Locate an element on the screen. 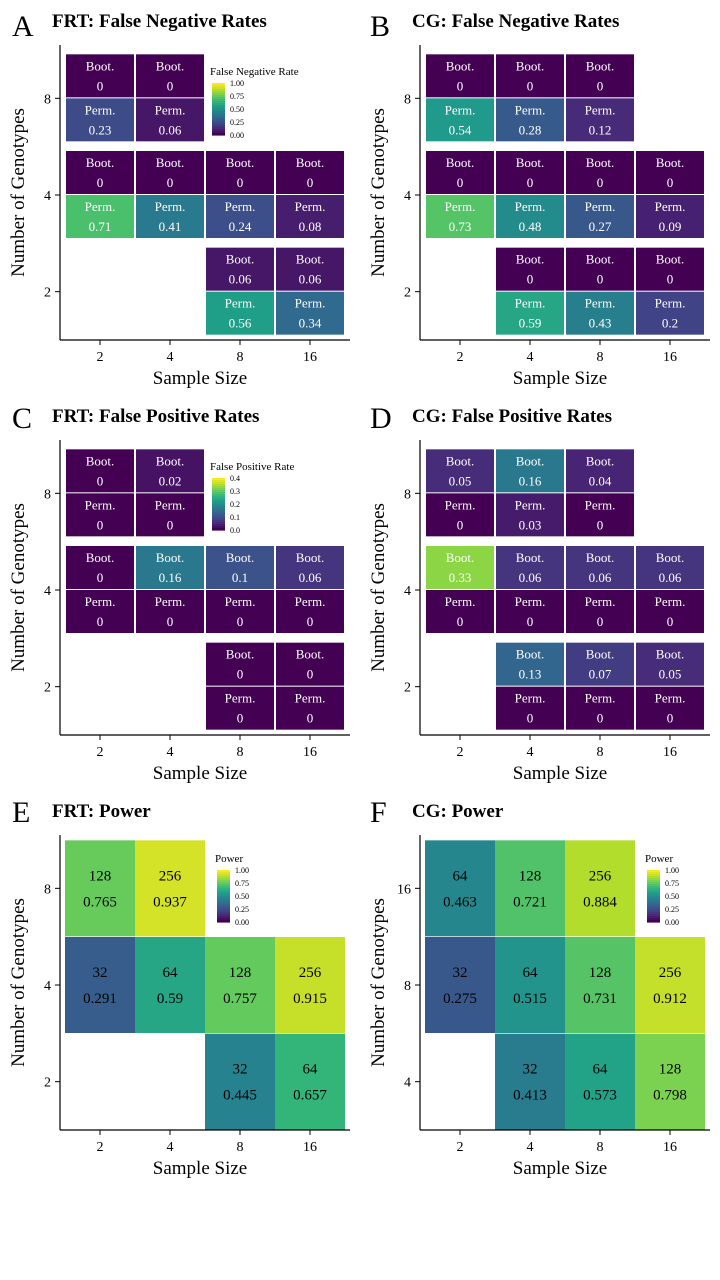  perm-value: 0.2 is located at coordinates (670, 323).